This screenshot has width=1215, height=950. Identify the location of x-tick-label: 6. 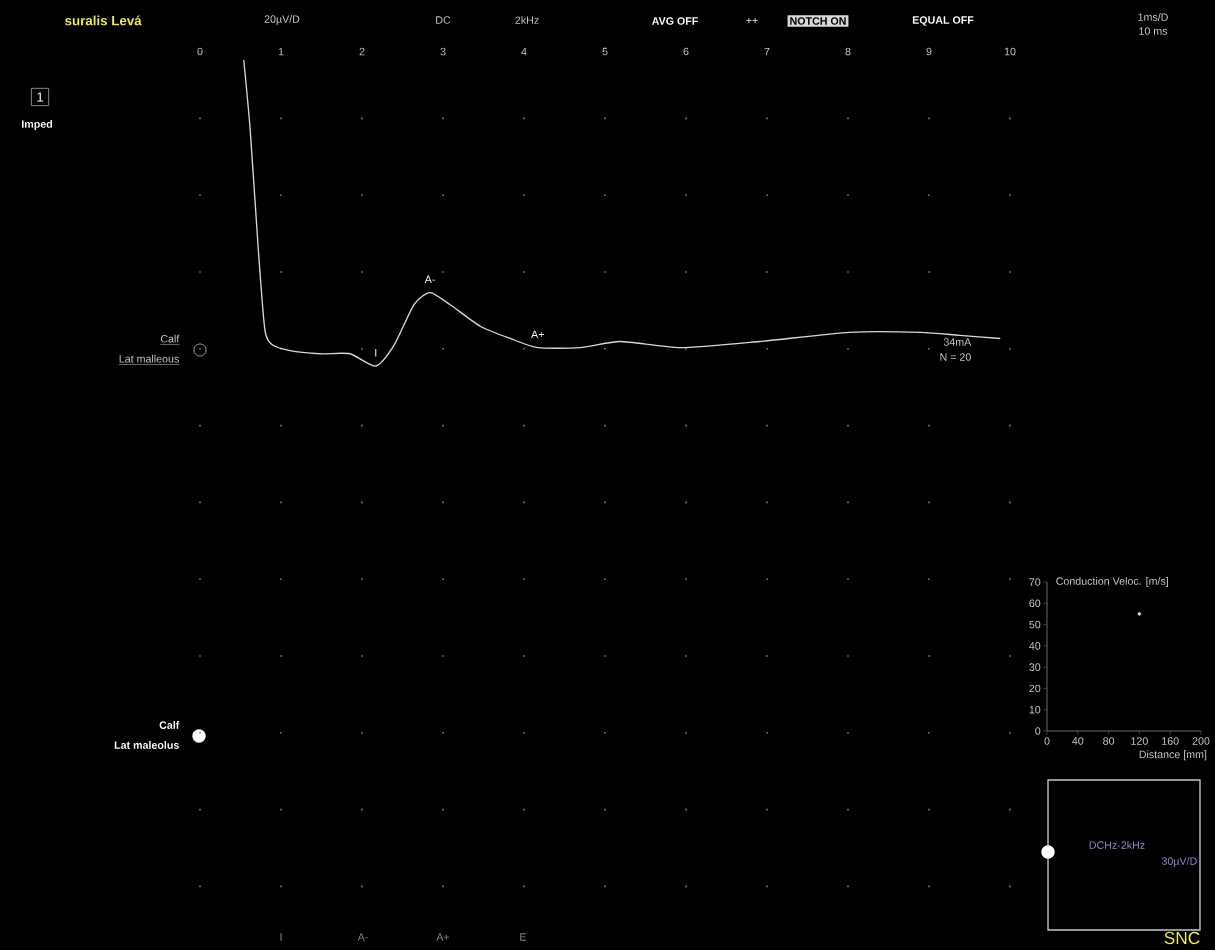
(686, 51).